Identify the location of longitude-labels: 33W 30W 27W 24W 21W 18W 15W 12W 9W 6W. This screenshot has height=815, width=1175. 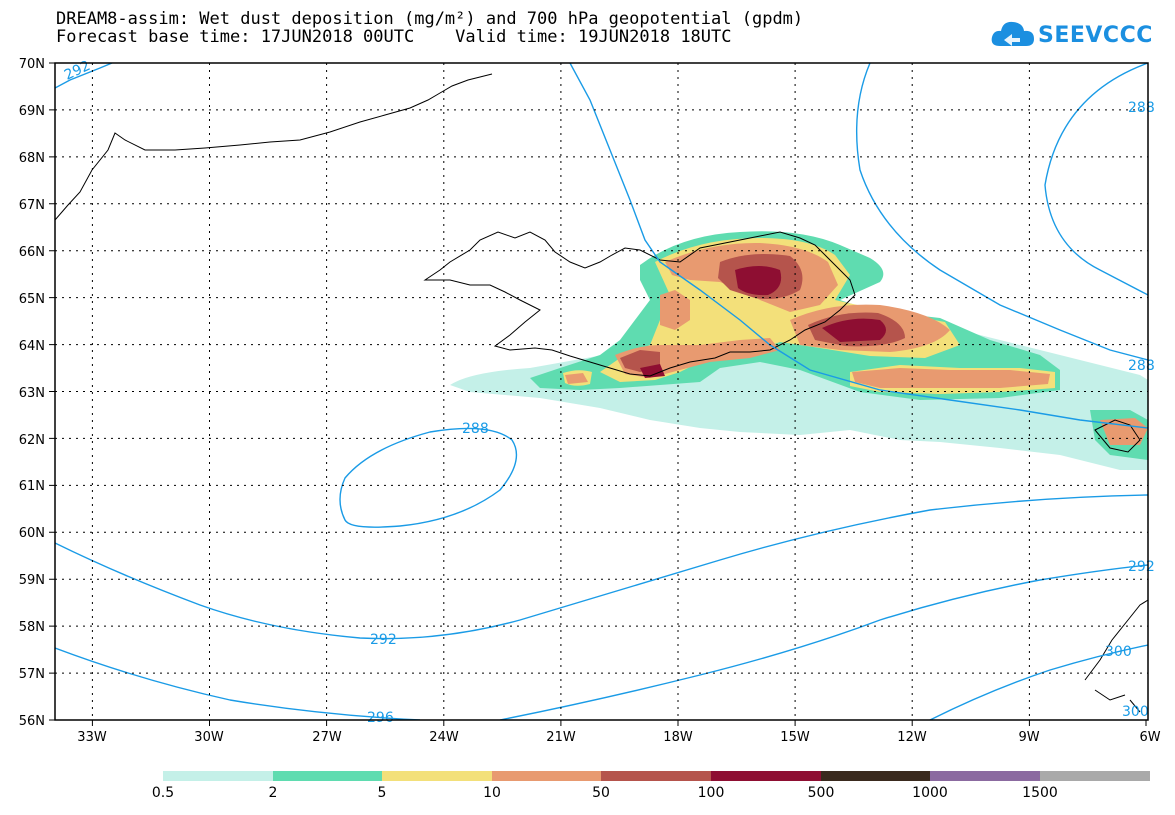
(618, 737).